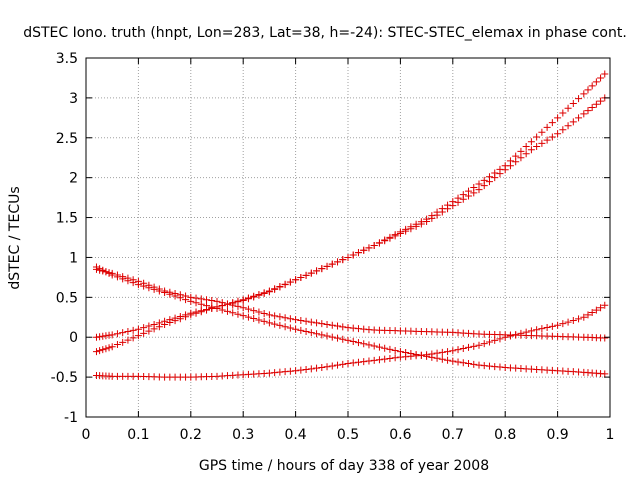  What do you see at coordinates (191, 435) in the screenshot?
I see `x-tick-label: 0.2` at bounding box center [191, 435].